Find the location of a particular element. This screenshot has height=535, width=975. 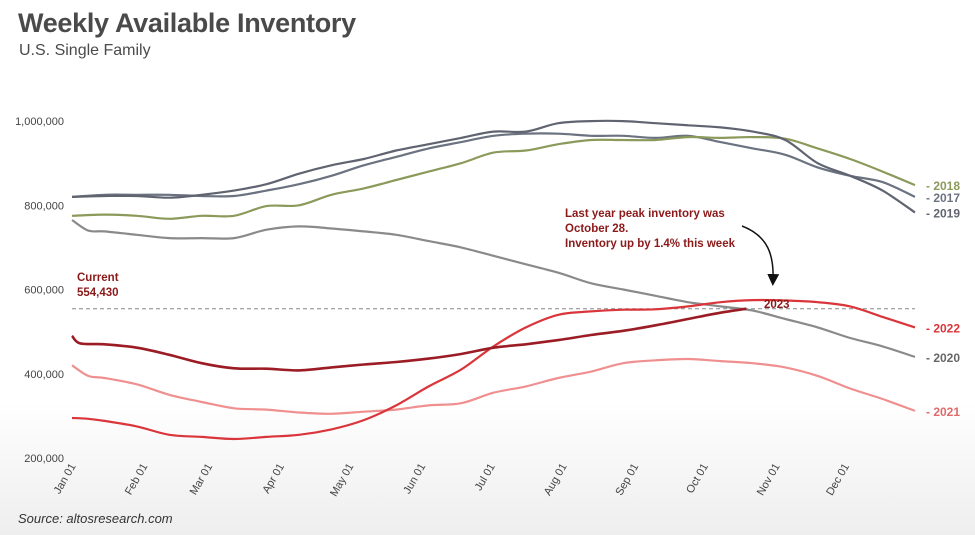

series-2023-inline-label: 2023 is located at coordinates (777, 305).